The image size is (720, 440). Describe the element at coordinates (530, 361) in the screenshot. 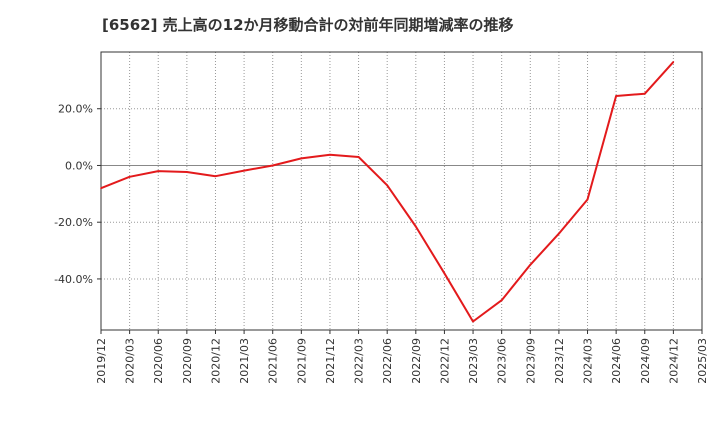

I see `x-tick-label: 2023/09` at that location.